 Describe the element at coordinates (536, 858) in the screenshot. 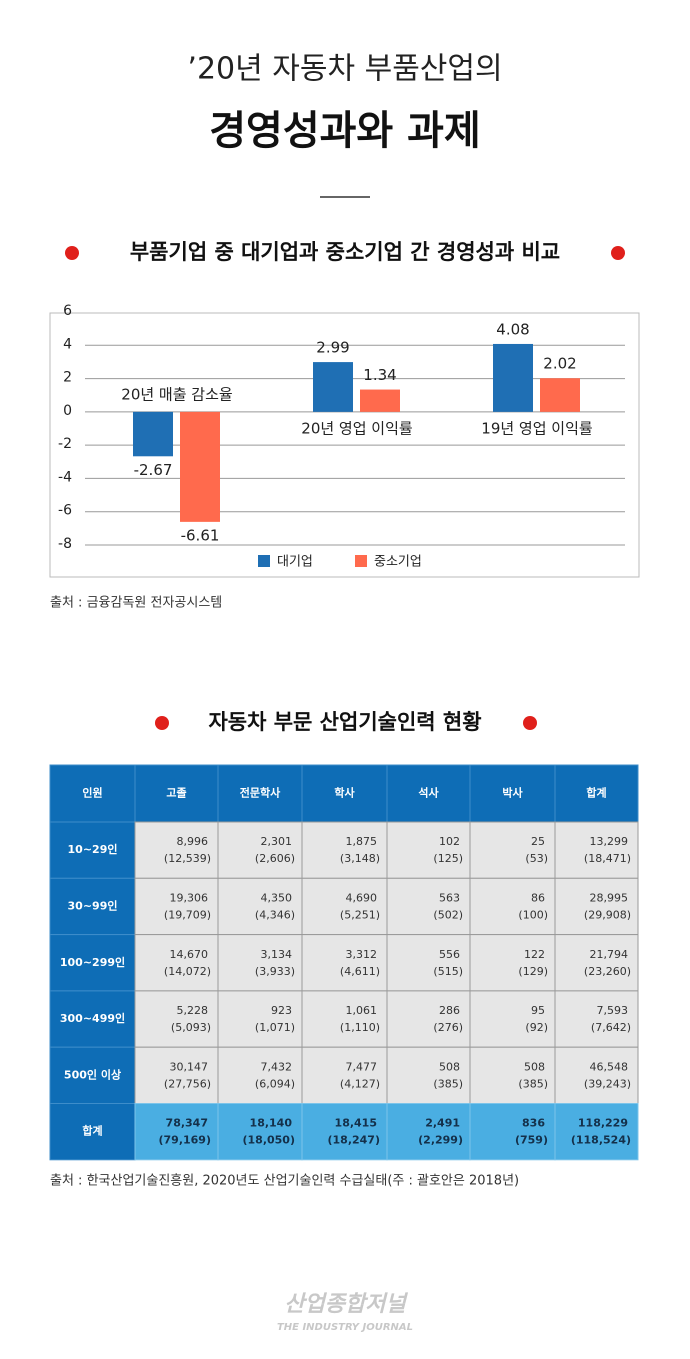

I see `cell-value: (53)` at that location.